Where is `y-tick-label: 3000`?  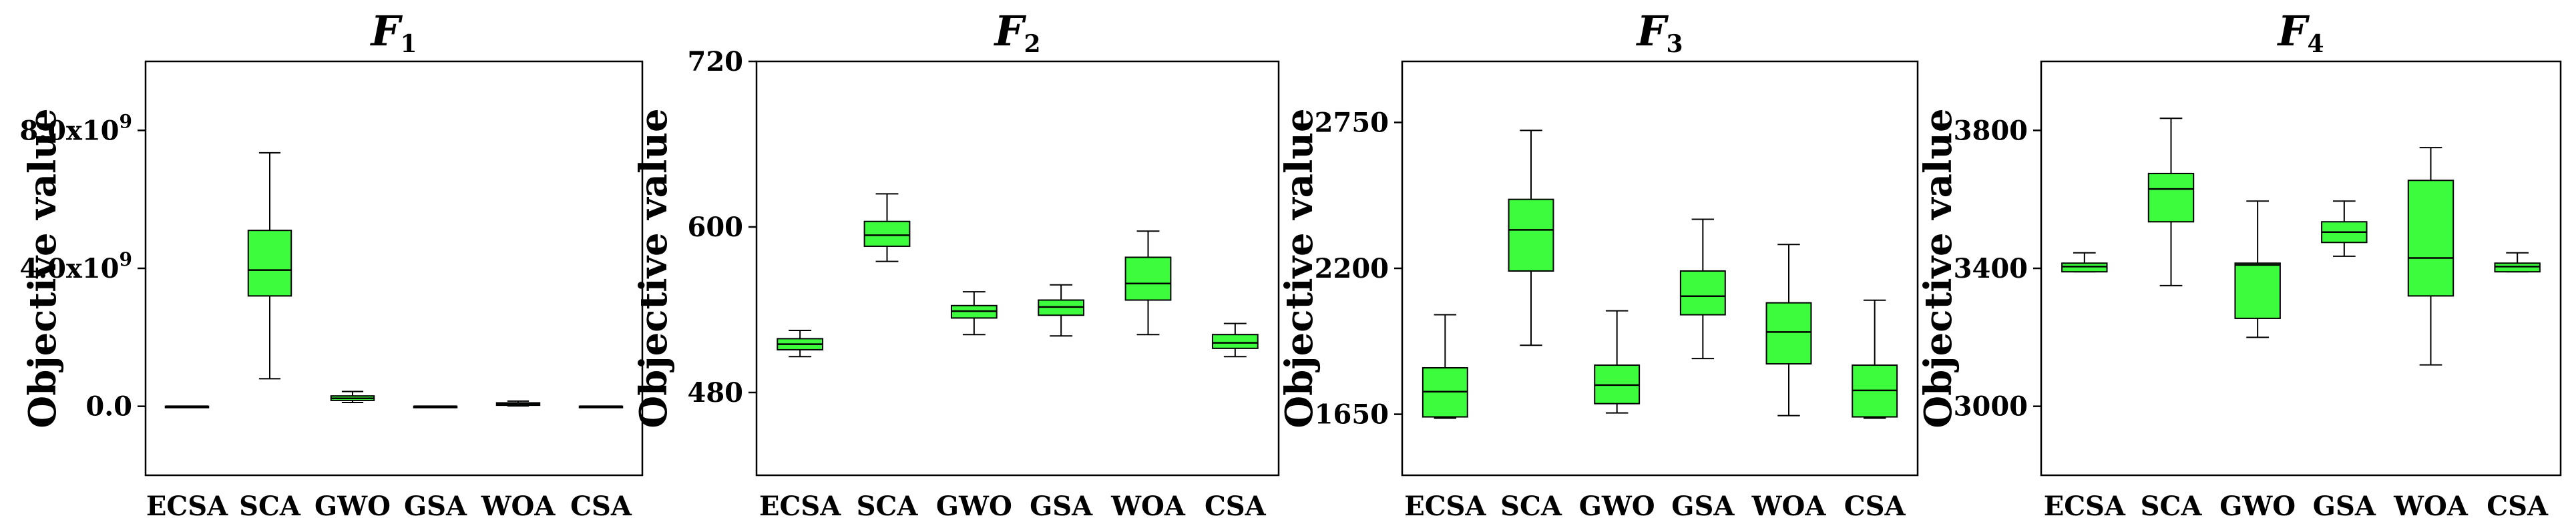 y-tick-label: 3000 is located at coordinates (1991, 407).